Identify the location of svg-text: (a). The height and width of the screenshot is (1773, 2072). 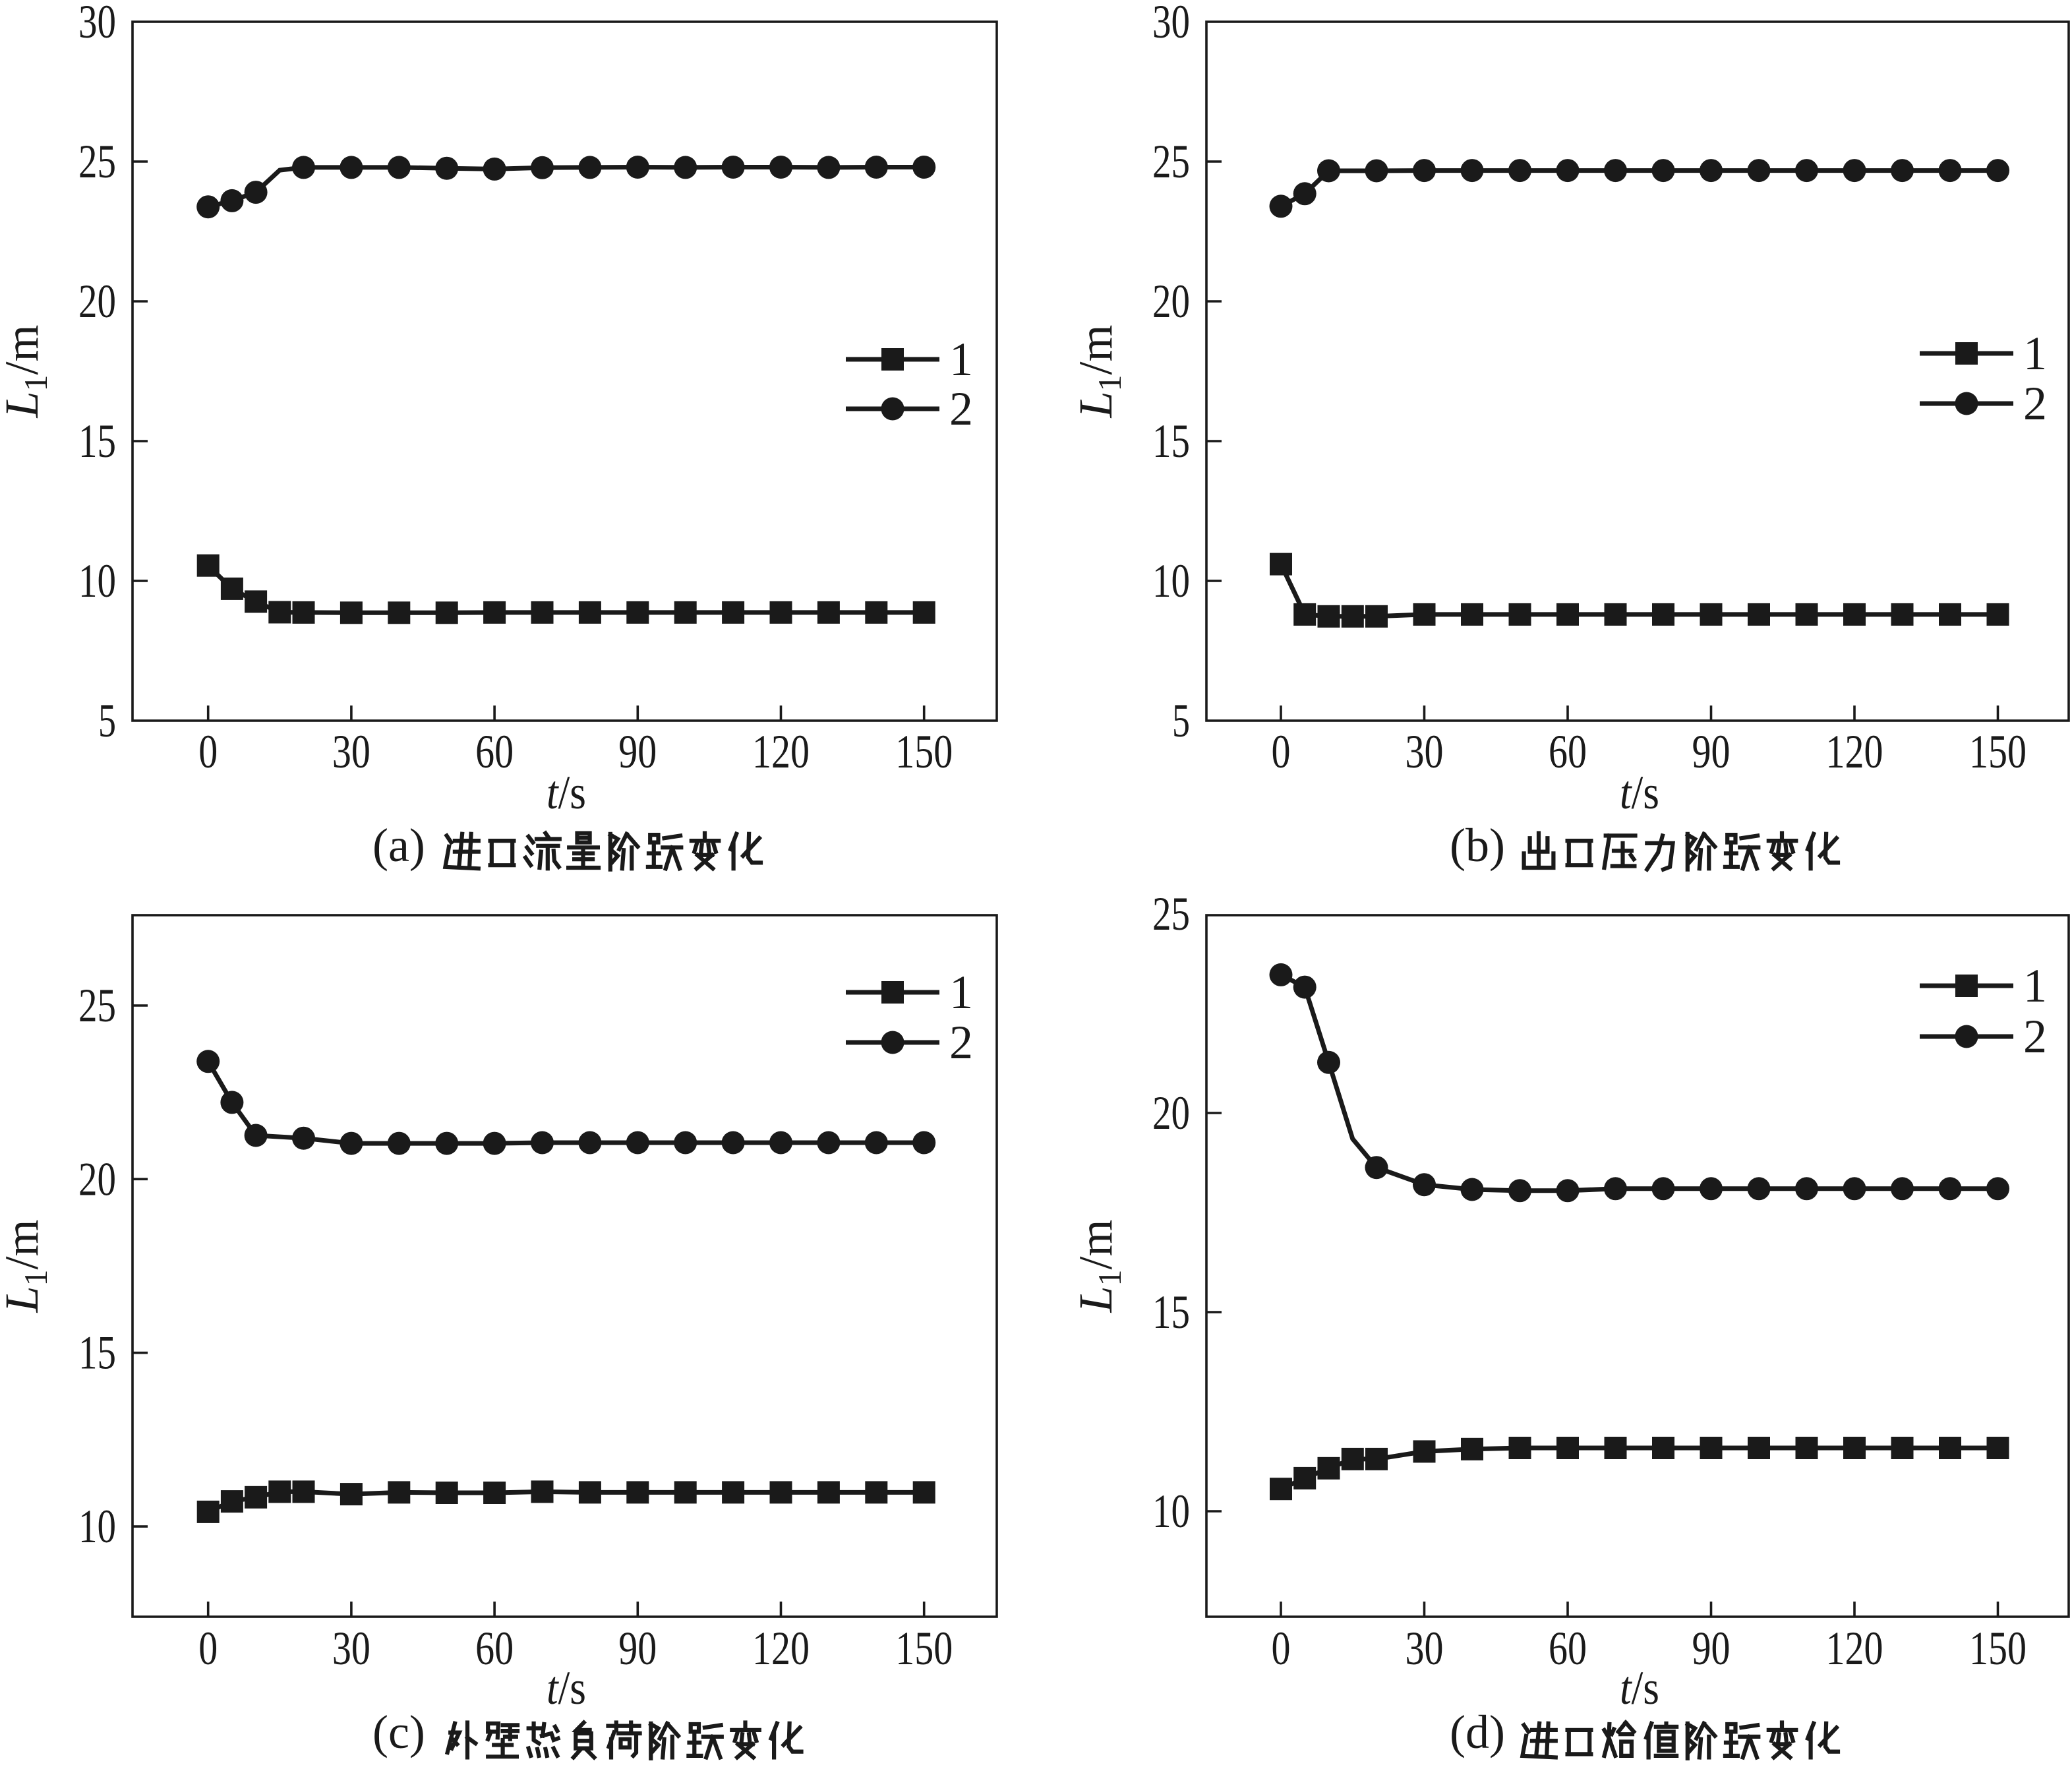
(398, 845).